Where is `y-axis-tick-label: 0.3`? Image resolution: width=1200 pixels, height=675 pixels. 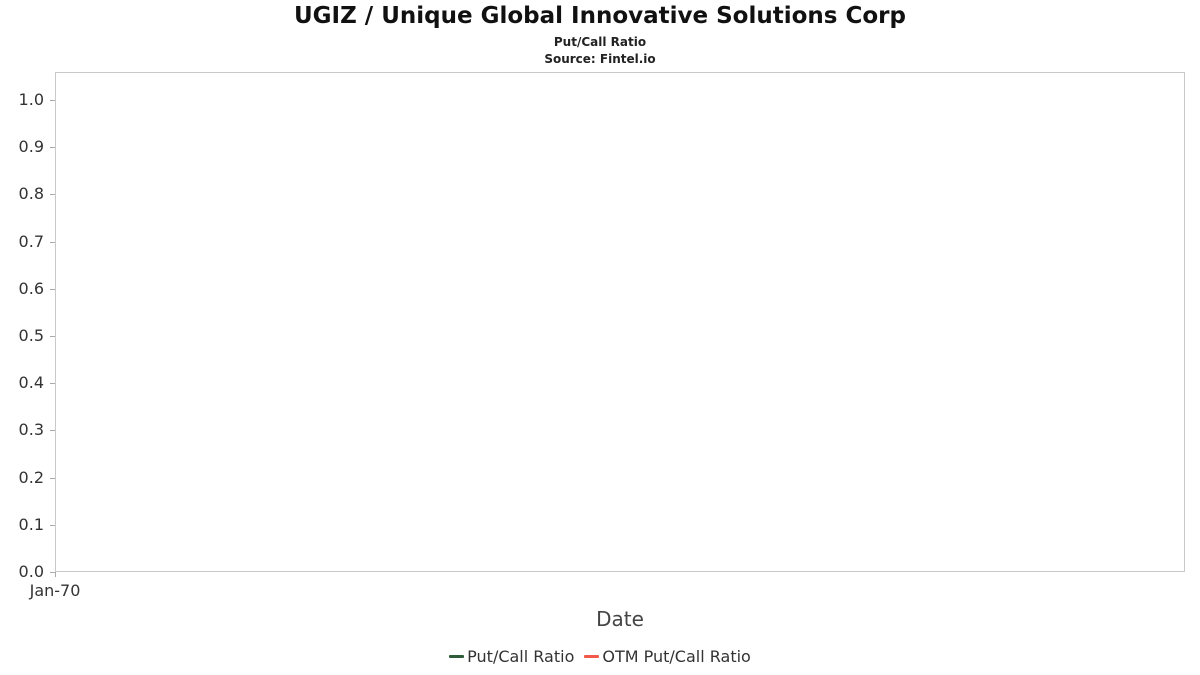
y-axis-tick-label: 0.3 is located at coordinates (31, 430).